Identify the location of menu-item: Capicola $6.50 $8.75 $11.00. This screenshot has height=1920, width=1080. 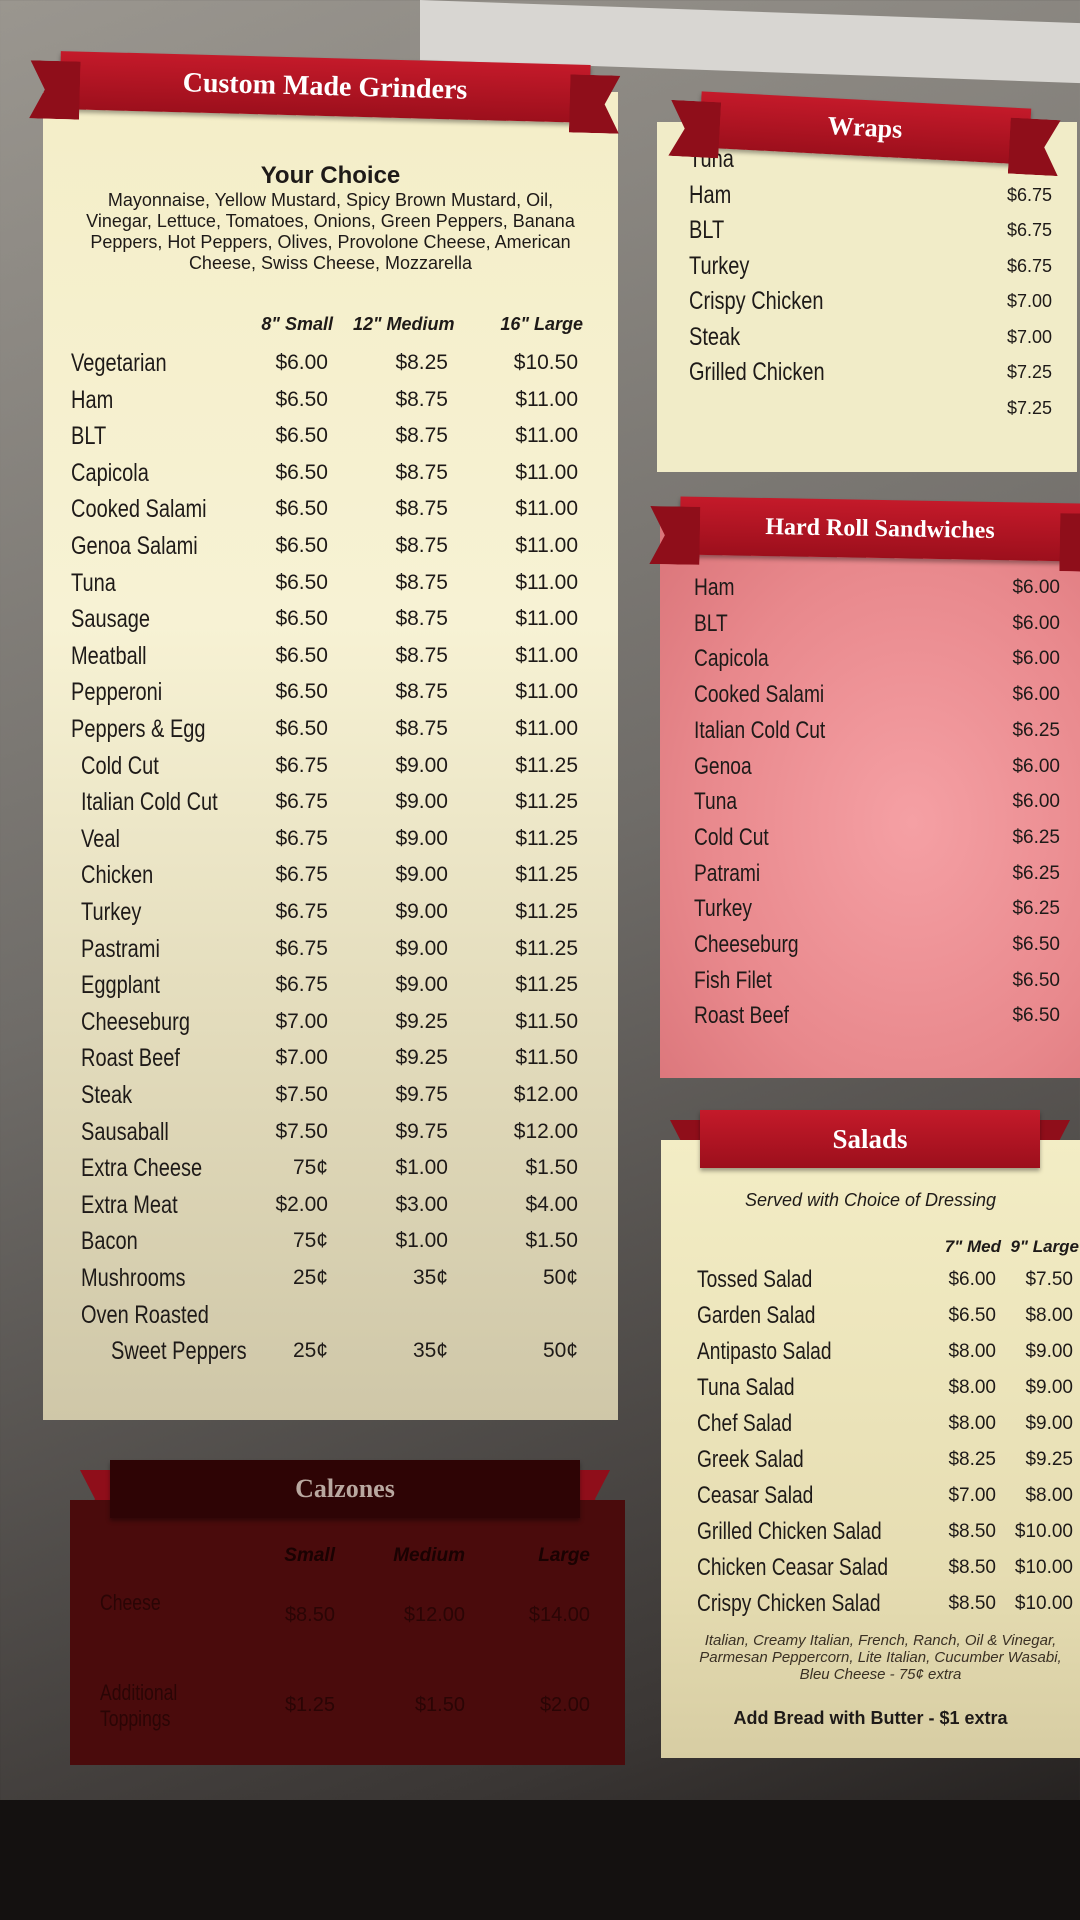
(330, 473).